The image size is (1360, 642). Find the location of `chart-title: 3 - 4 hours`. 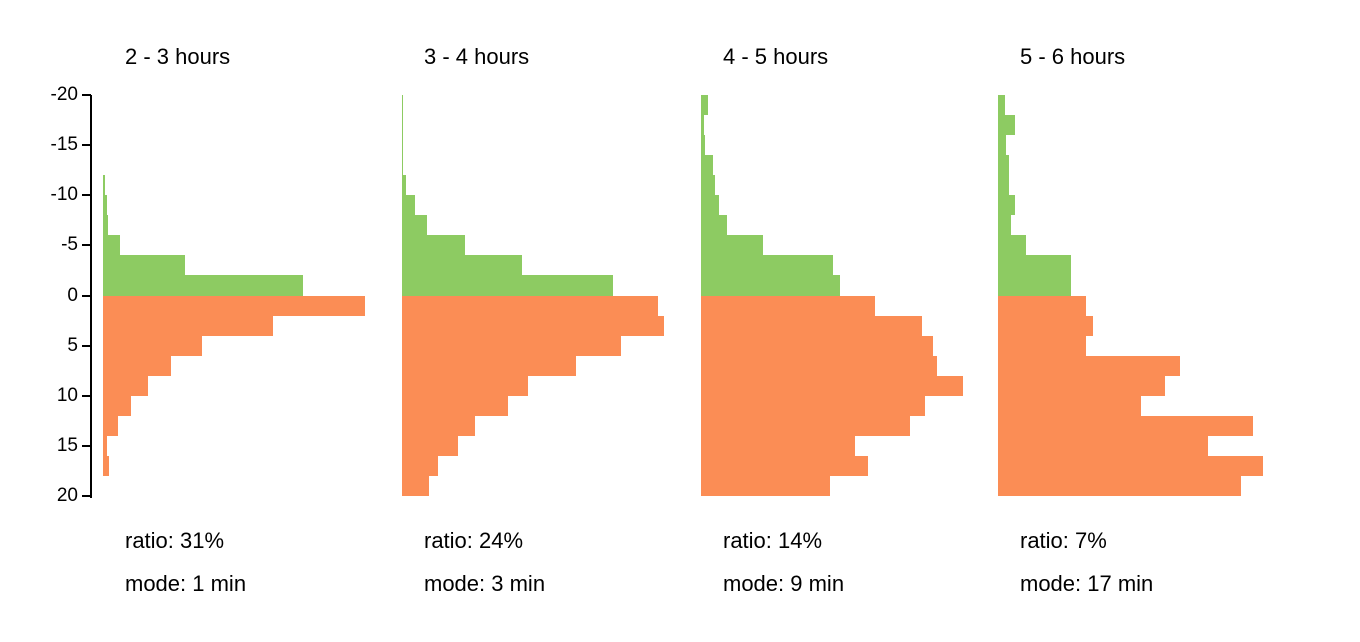

chart-title: 3 - 4 hours is located at coordinates (477, 56).